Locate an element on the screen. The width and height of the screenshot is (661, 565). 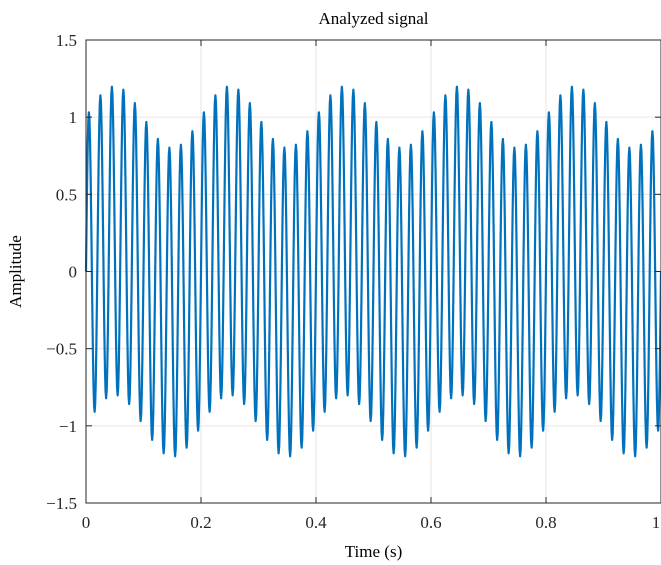
x-tick-label: 1 is located at coordinates (656, 522).